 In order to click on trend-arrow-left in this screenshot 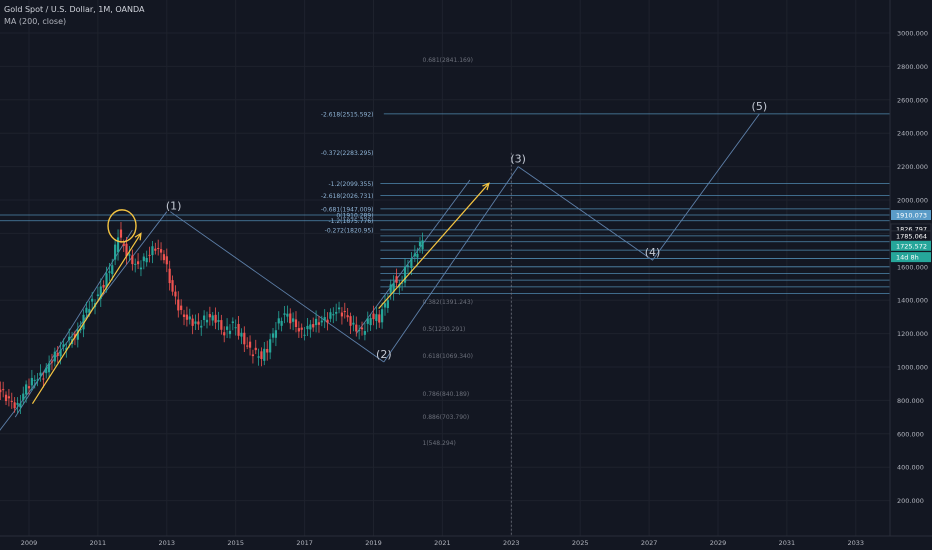, I will do `click(86, 319)`.